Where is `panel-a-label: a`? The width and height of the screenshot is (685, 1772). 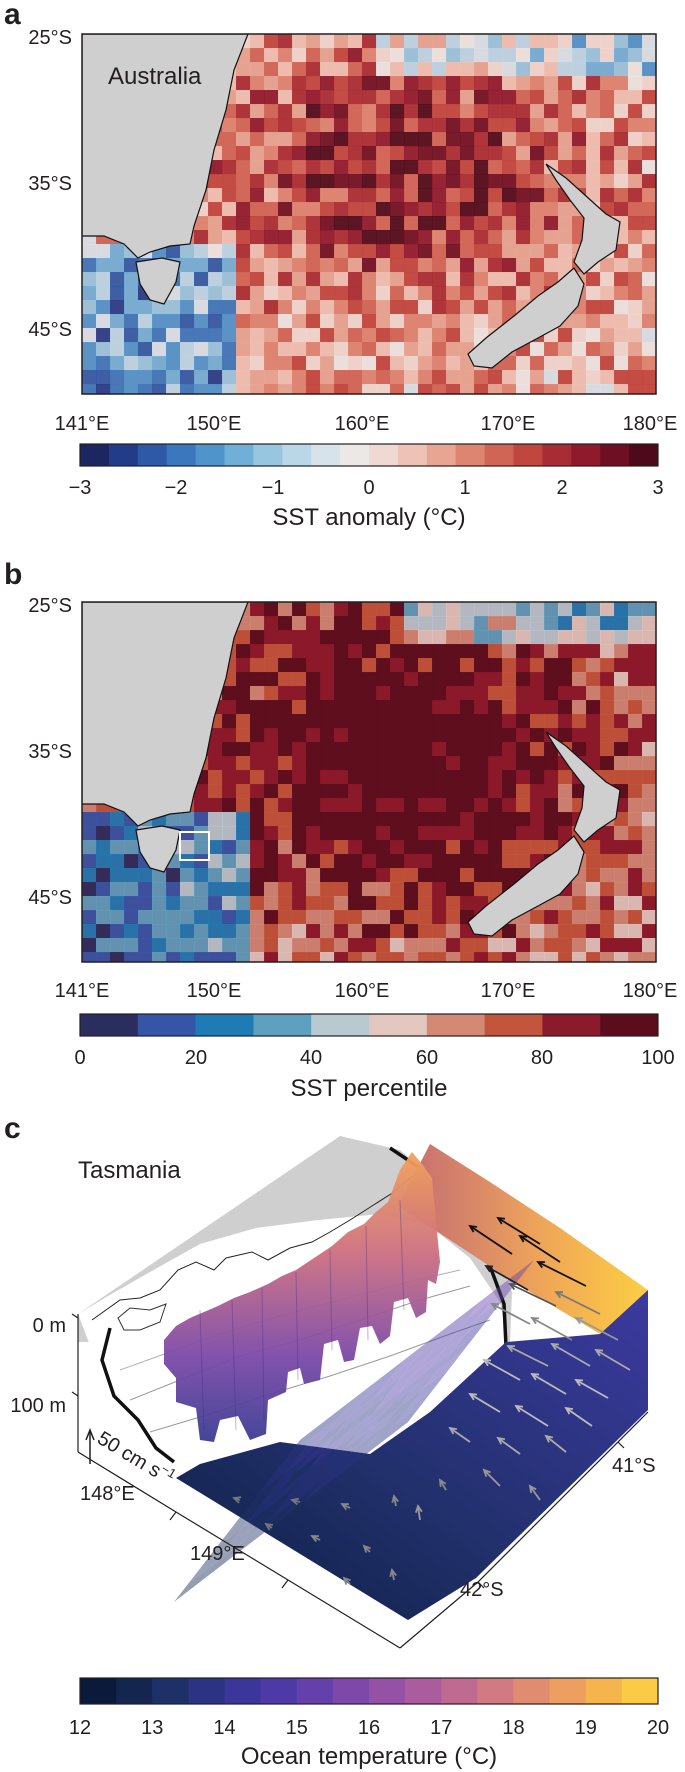 panel-a-label: a is located at coordinates (12, 15).